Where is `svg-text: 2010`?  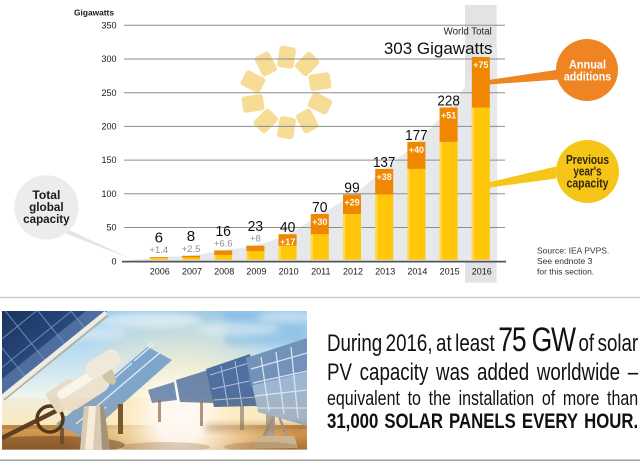
svg-text: 2010 is located at coordinates (289, 271).